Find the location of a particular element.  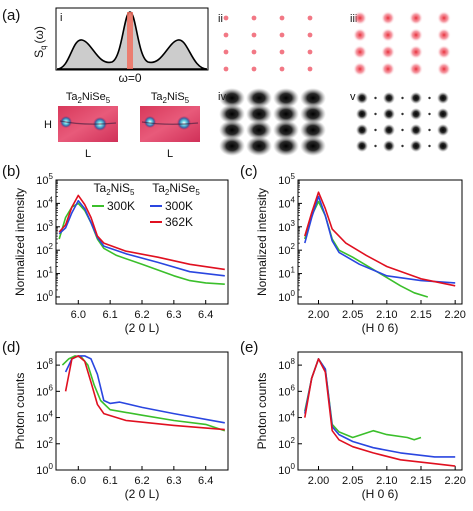

plot-frame is located at coordinates (380, 411).